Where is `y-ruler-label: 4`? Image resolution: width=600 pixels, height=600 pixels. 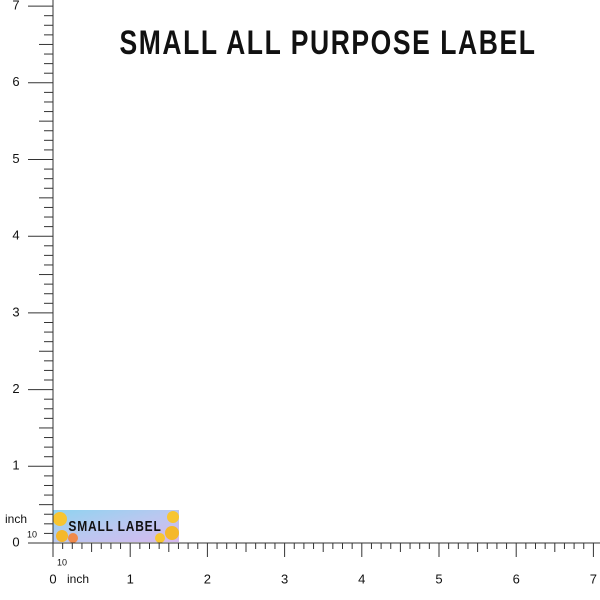
y-ruler-label: 4 is located at coordinates (15, 235).